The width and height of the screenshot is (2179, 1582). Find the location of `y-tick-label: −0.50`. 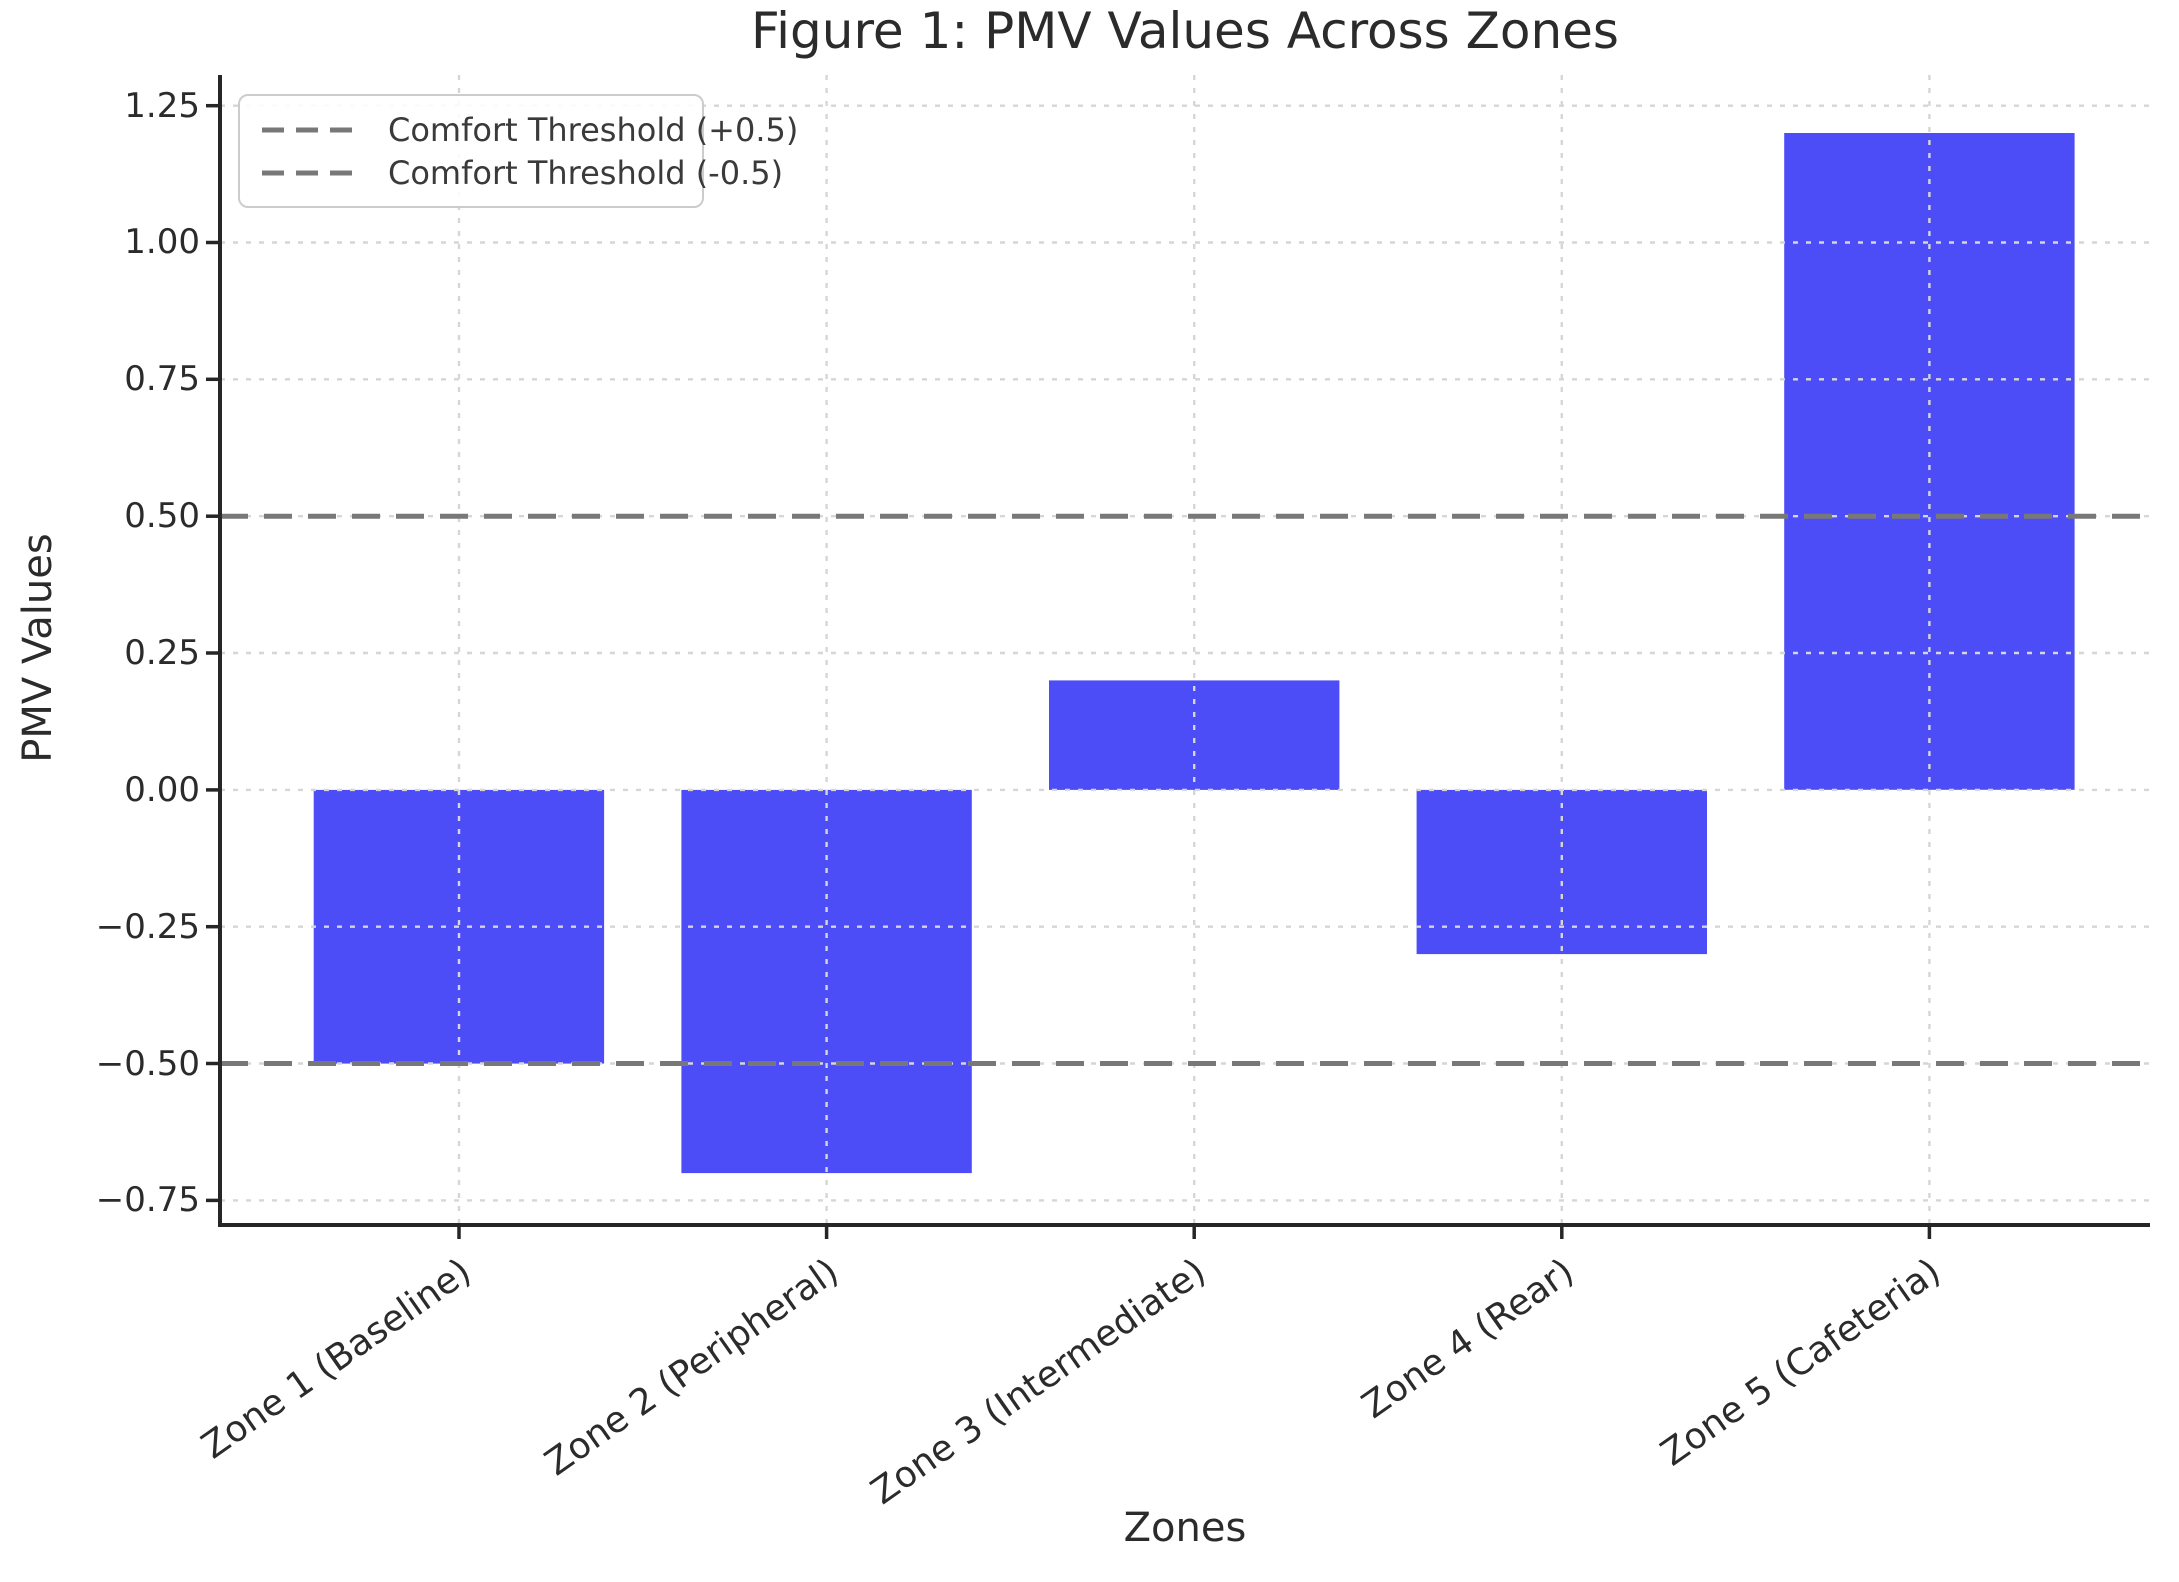

y-tick-label: −0.50 is located at coordinates (147, 1064).